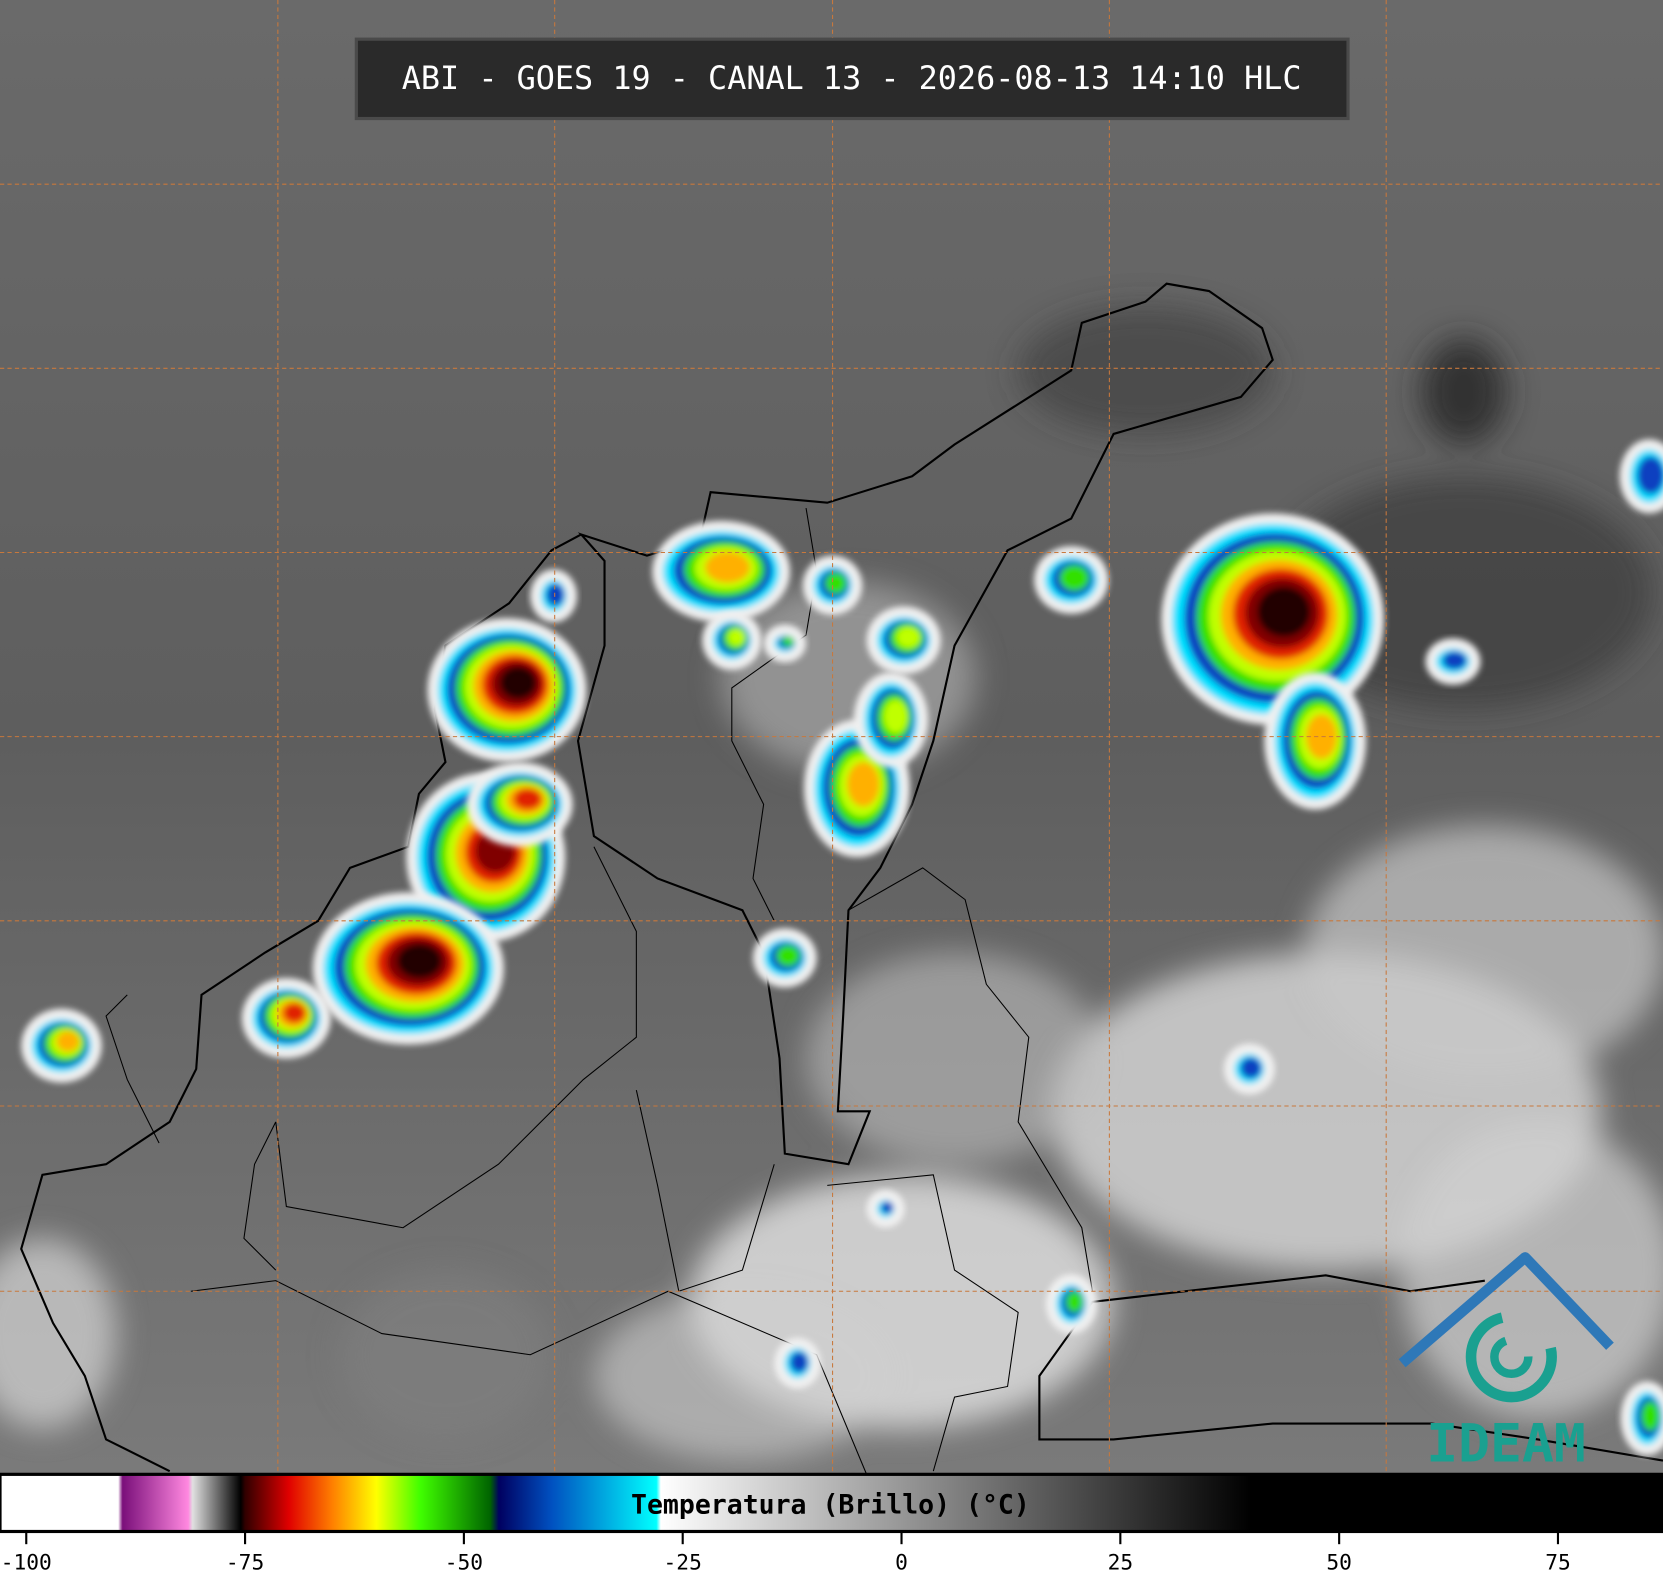 The width and height of the screenshot is (1663, 1577). I want to click on colorbar-tick-label: 0, so click(901, 1562).